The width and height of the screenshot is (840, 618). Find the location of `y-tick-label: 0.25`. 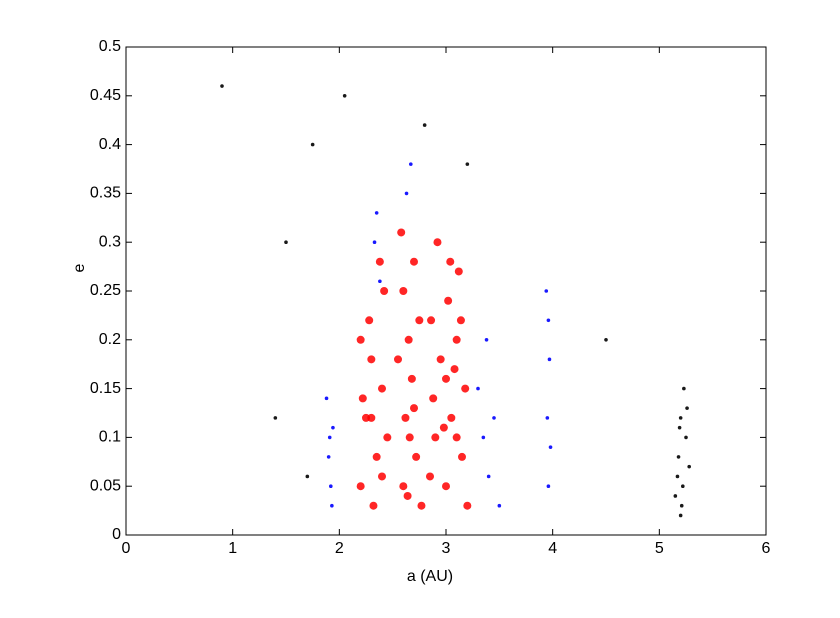

y-tick-label: 0.25 is located at coordinates (105, 290).